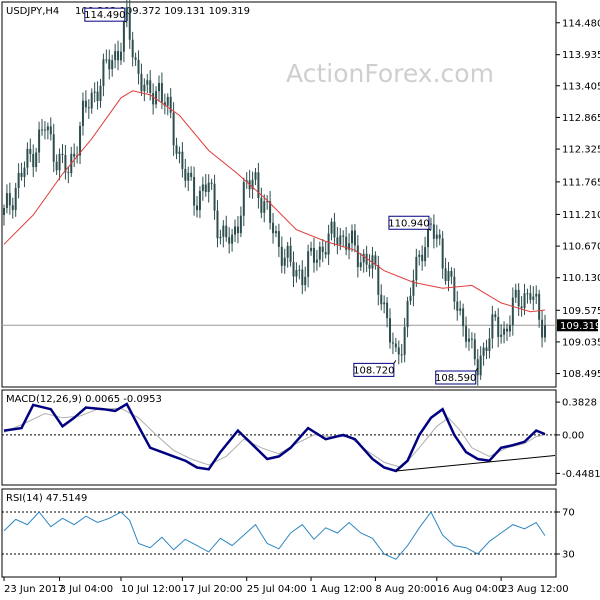 The width and height of the screenshot is (600, 600). Describe the element at coordinates (581, 374) in the screenshot. I see `price-tick-label: 108.495` at that location.